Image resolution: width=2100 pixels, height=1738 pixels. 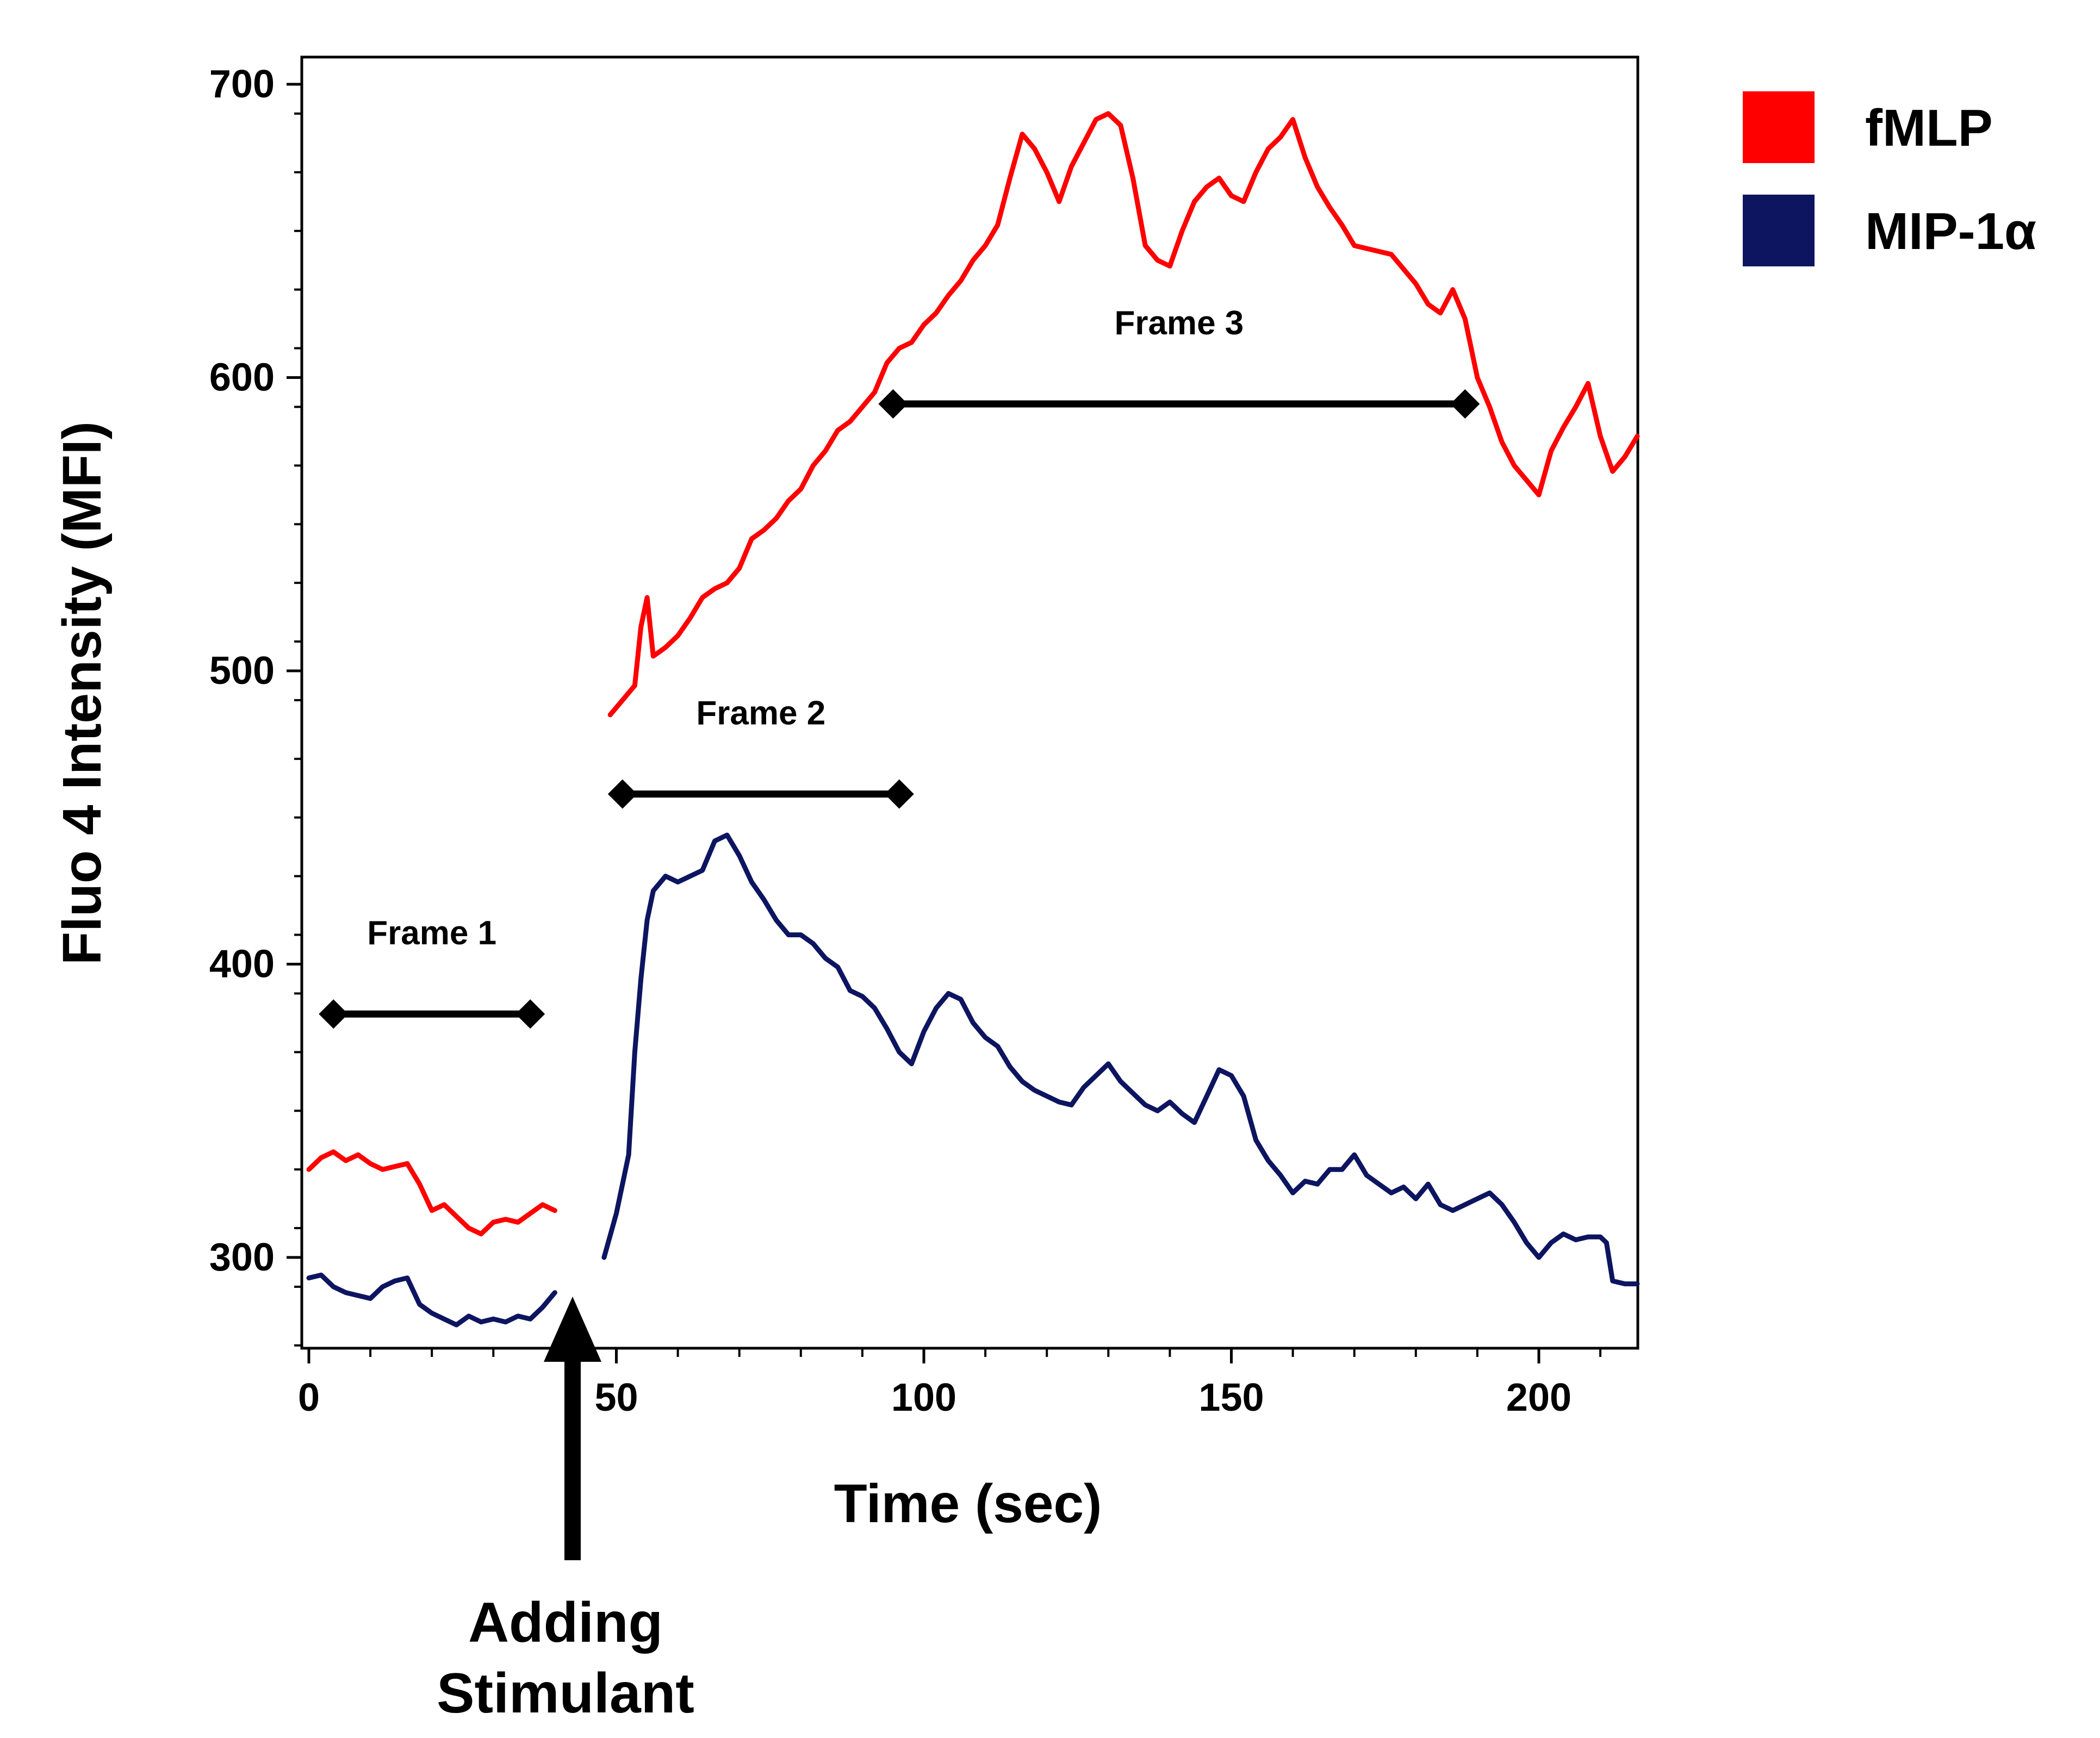 What do you see at coordinates (565, 1511) in the screenshot?
I see `stimulant-arrow: Adding Stimulant` at bounding box center [565, 1511].